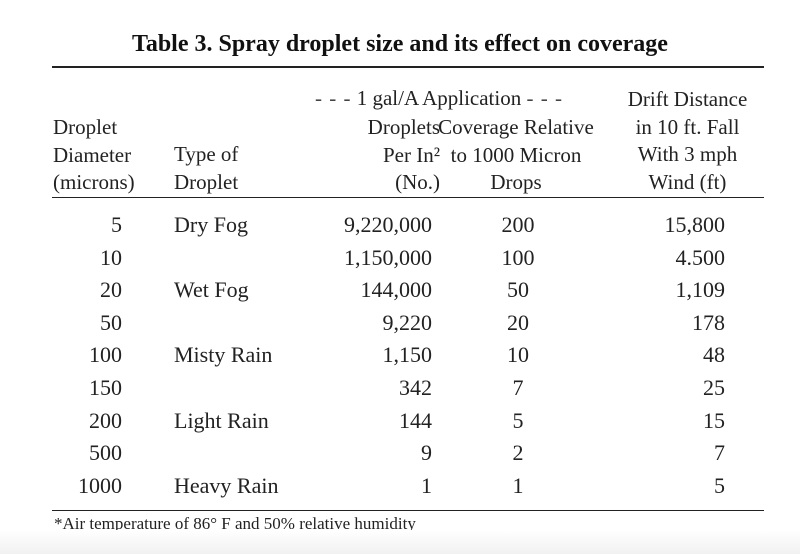  What do you see at coordinates (388, 224) in the screenshot?
I see `cell-droplets: 9,220,000` at bounding box center [388, 224].